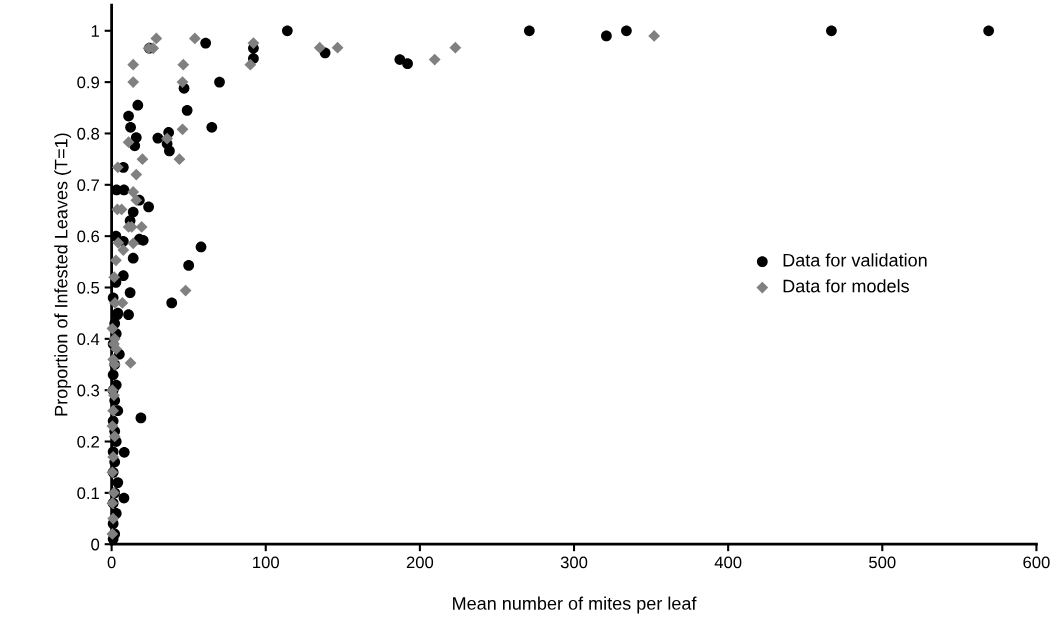  What do you see at coordinates (88, 287) in the screenshot?
I see `y-tick-label: 0.5` at bounding box center [88, 287].